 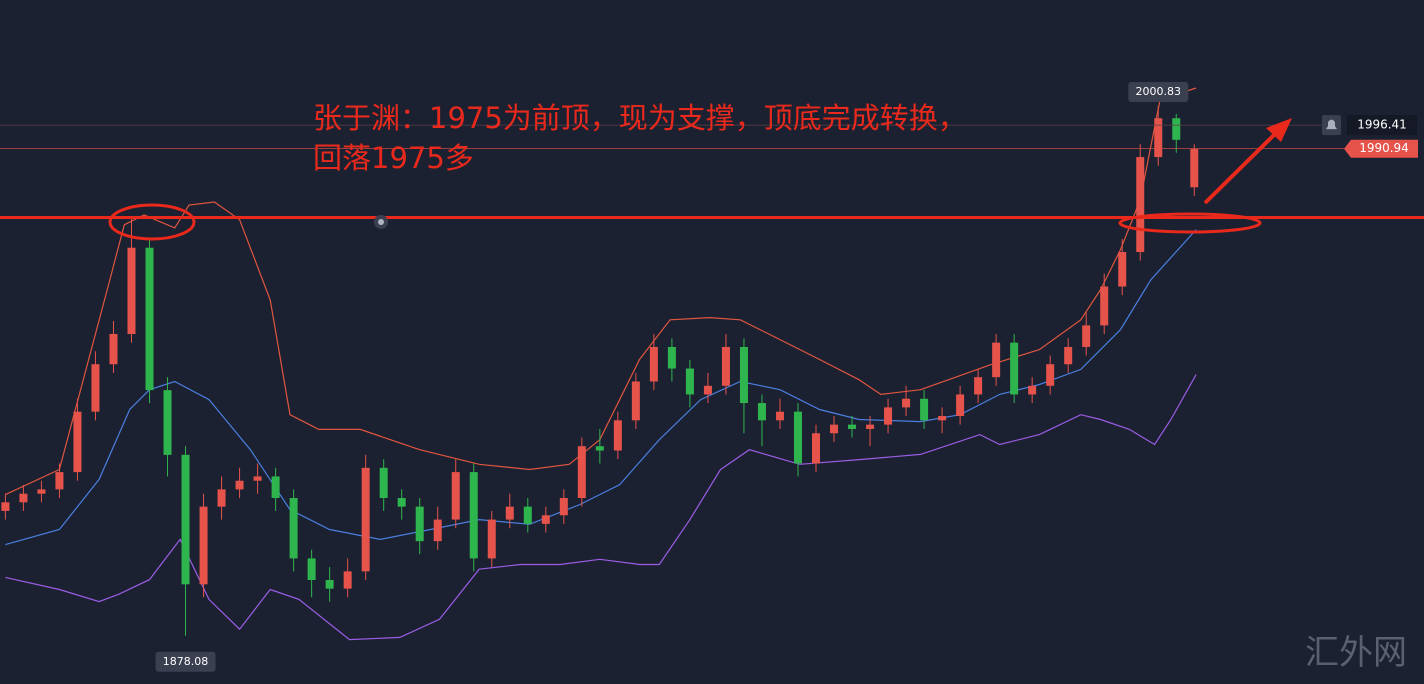 I want to click on alert-bell, so click(x=1331, y=124).